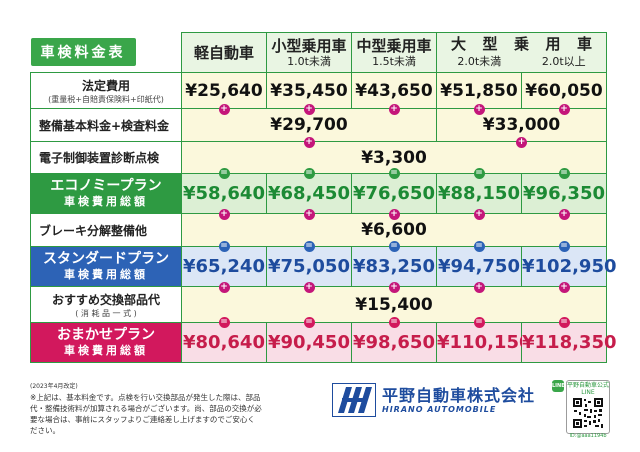 This screenshot has width=640, height=452. Describe the element at coordinates (309, 125) in the screenshot. I see `cell-text: ¥29,700` at that location.